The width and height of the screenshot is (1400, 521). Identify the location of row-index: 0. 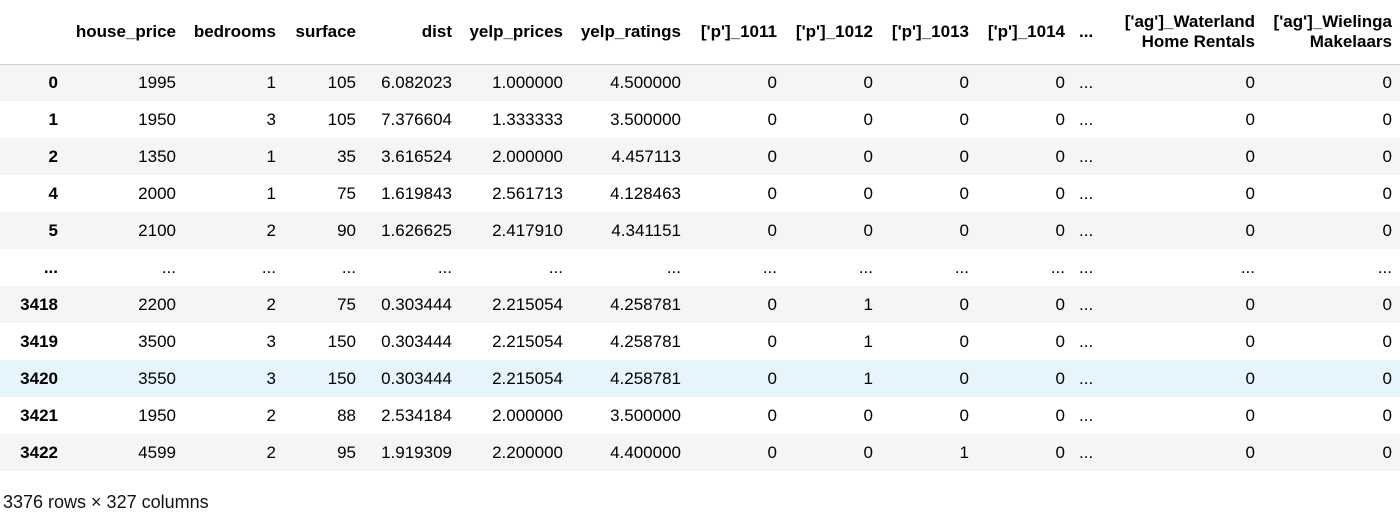
(53, 82).